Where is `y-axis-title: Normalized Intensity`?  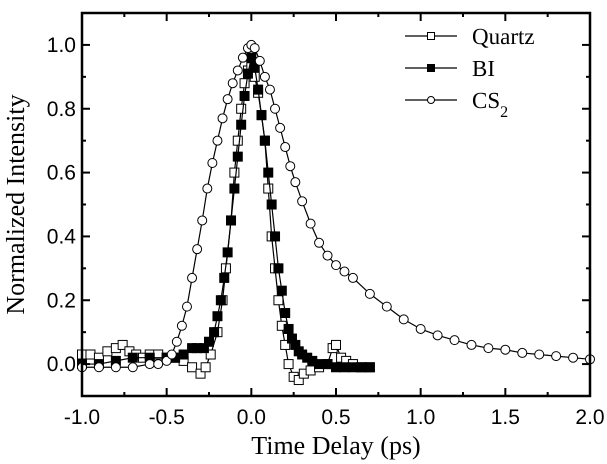 y-axis-title: Normalized Intensity is located at coordinates (15, 204).